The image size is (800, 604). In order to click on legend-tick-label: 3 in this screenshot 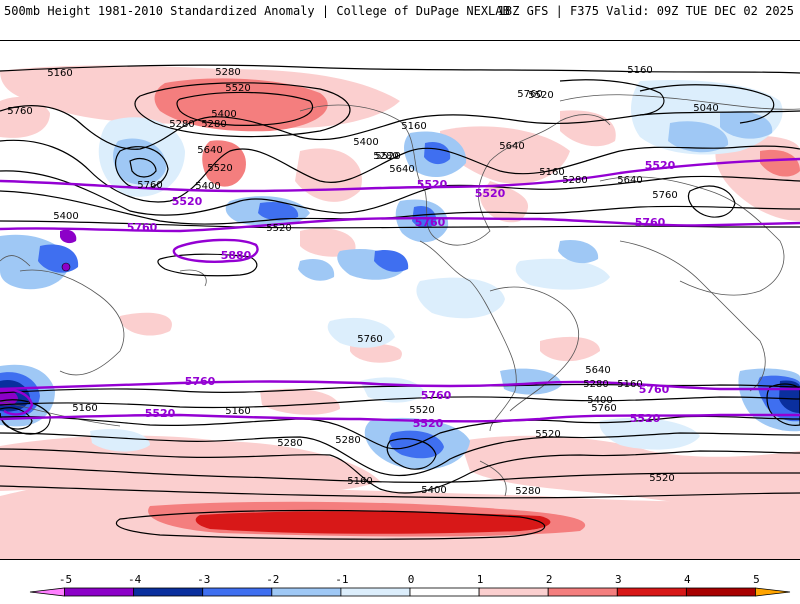, I will do `click(618, 579)`.